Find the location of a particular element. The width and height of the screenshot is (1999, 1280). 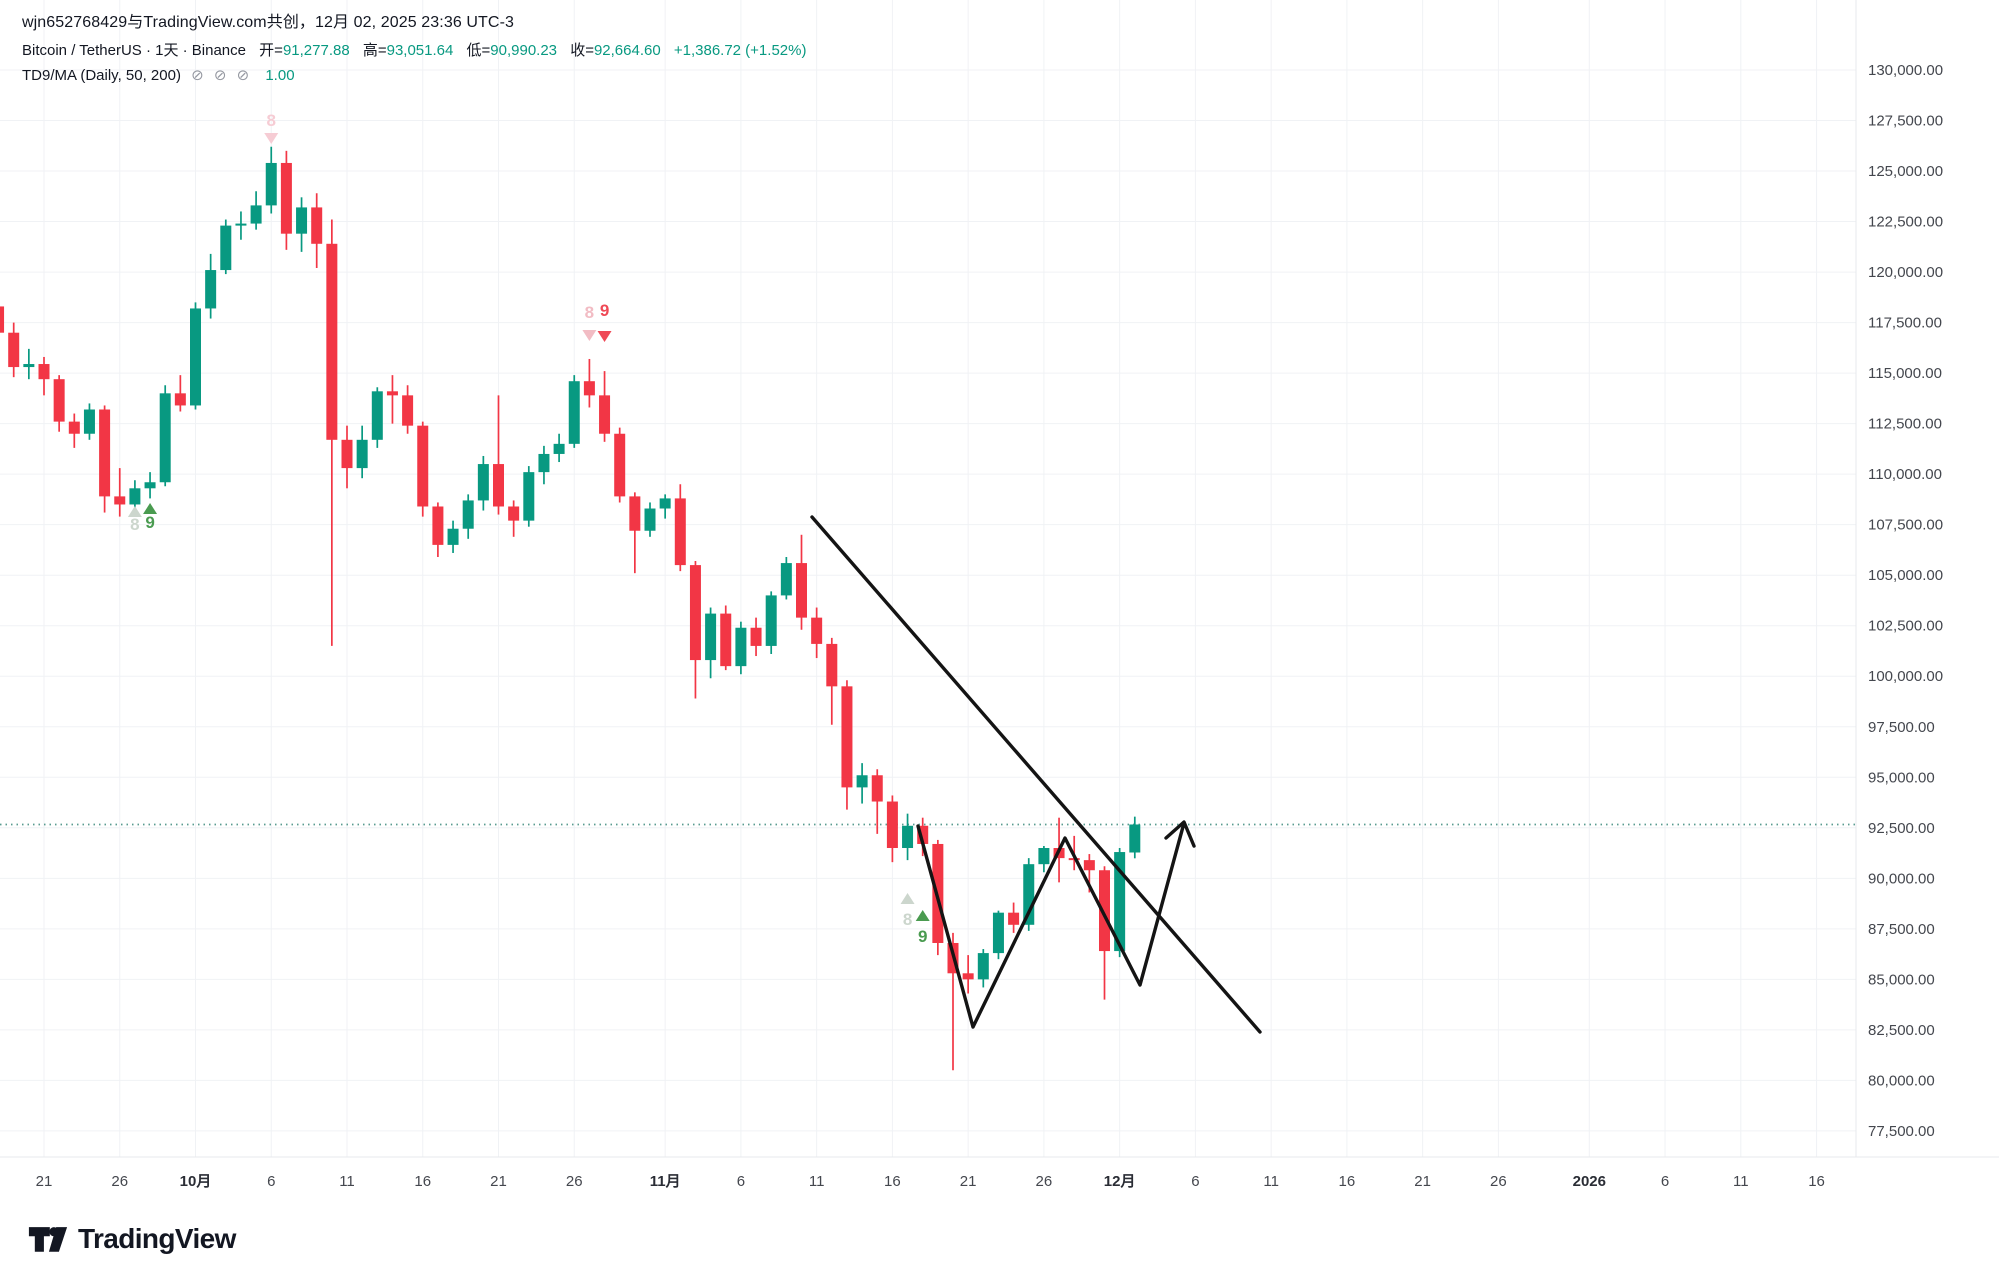

arrowhead-icon is located at coordinates (1180, 834).